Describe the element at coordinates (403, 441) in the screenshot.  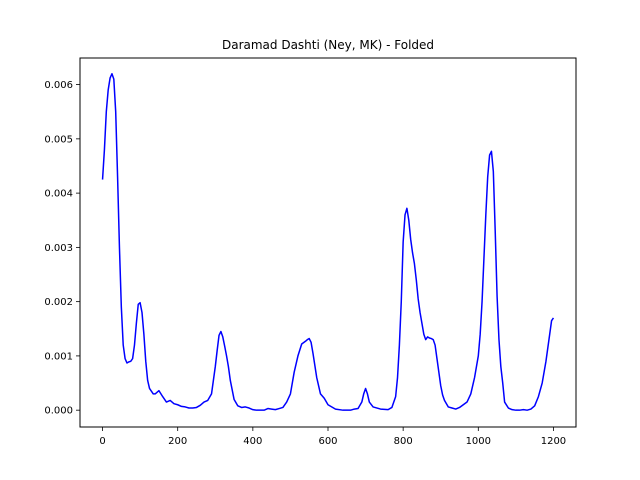
I see `x-tick-label: 800` at that location.